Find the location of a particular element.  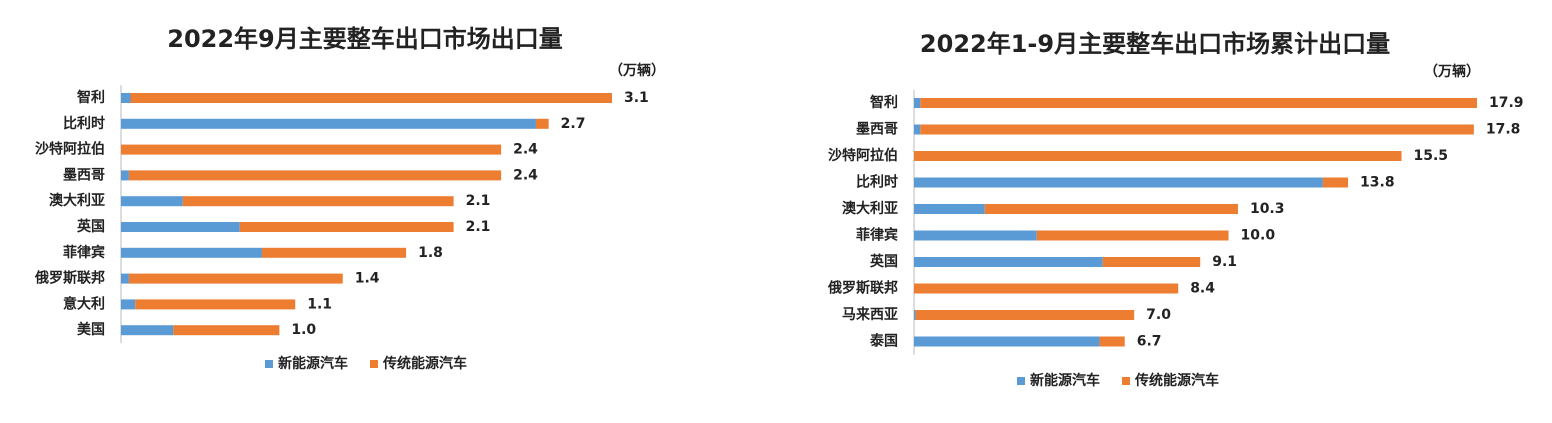

total-label: 6.7 is located at coordinates (1149, 342).